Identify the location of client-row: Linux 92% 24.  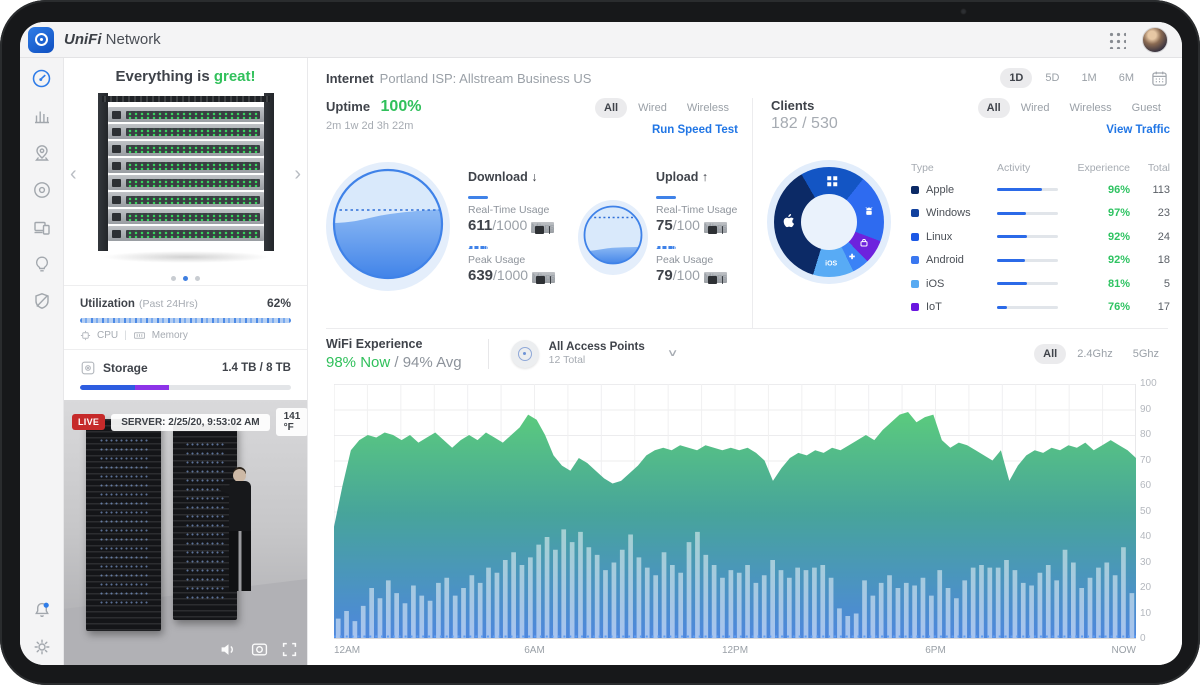
(1040, 237).